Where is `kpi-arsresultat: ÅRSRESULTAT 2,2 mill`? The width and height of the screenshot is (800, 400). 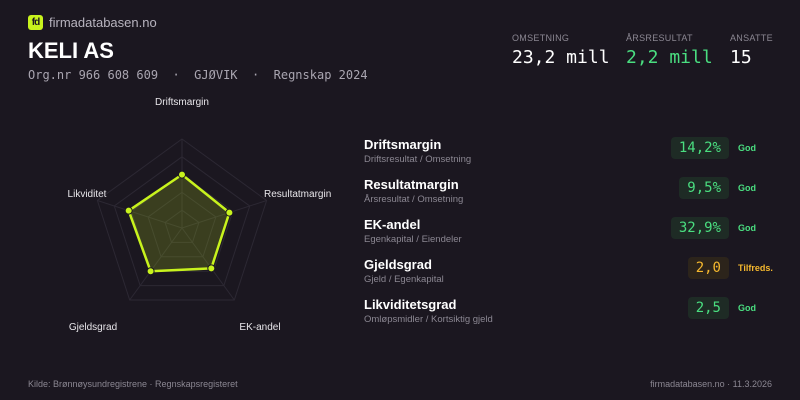
kpi-arsresultat: ÅRSRESULTAT 2,2 mill is located at coordinates (669, 50).